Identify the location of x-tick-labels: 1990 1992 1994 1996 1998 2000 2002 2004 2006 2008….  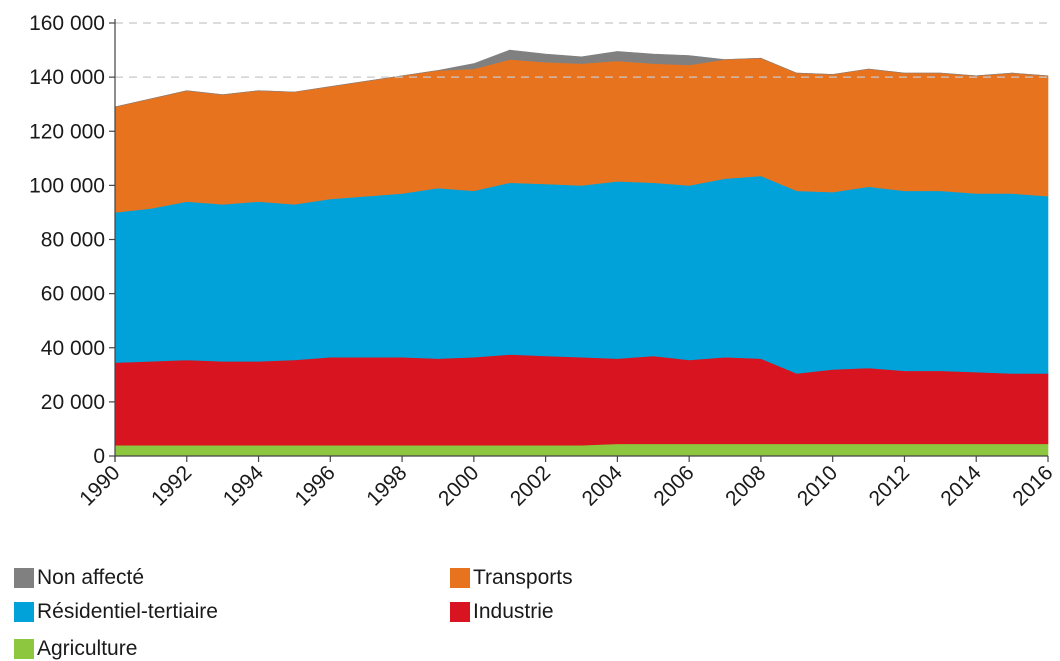
(566, 483).